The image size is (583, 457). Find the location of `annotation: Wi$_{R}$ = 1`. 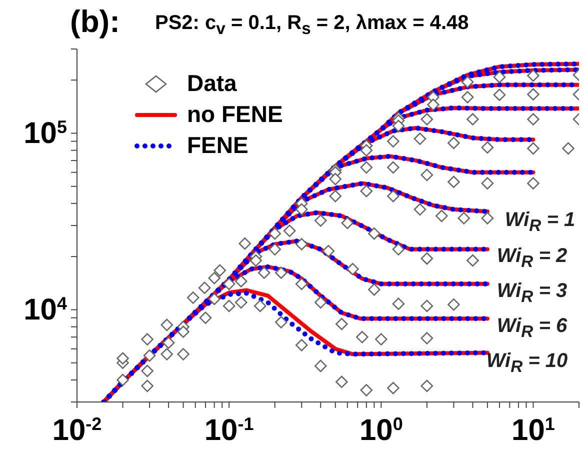

annotation: Wi$_{R}$ = 1 is located at coordinates (540, 222).